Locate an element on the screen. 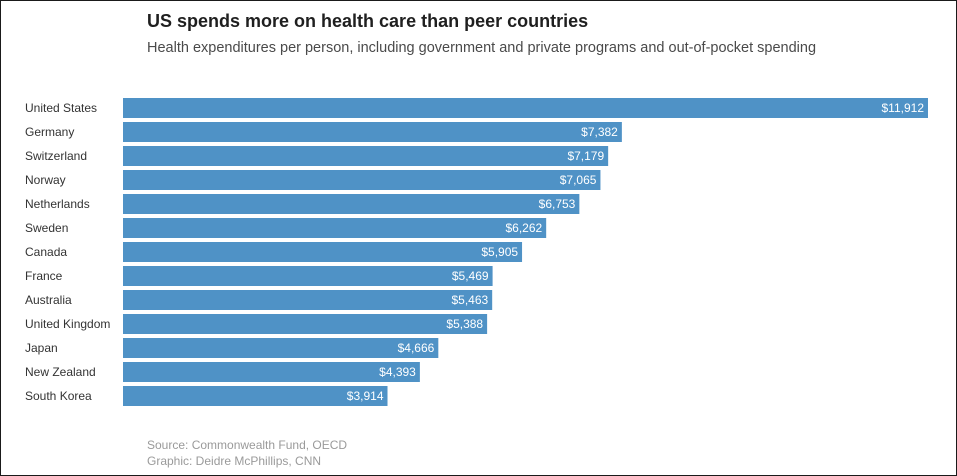 The width and height of the screenshot is (957, 476). value-label: $5,469 is located at coordinates (470, 276).